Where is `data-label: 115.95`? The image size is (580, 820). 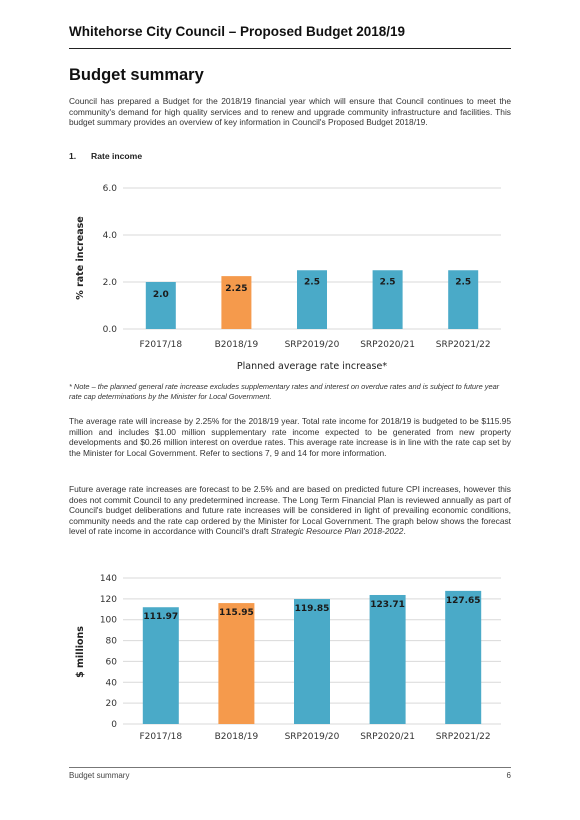
data-label: 115.95 is located at coordinates (236, 613).